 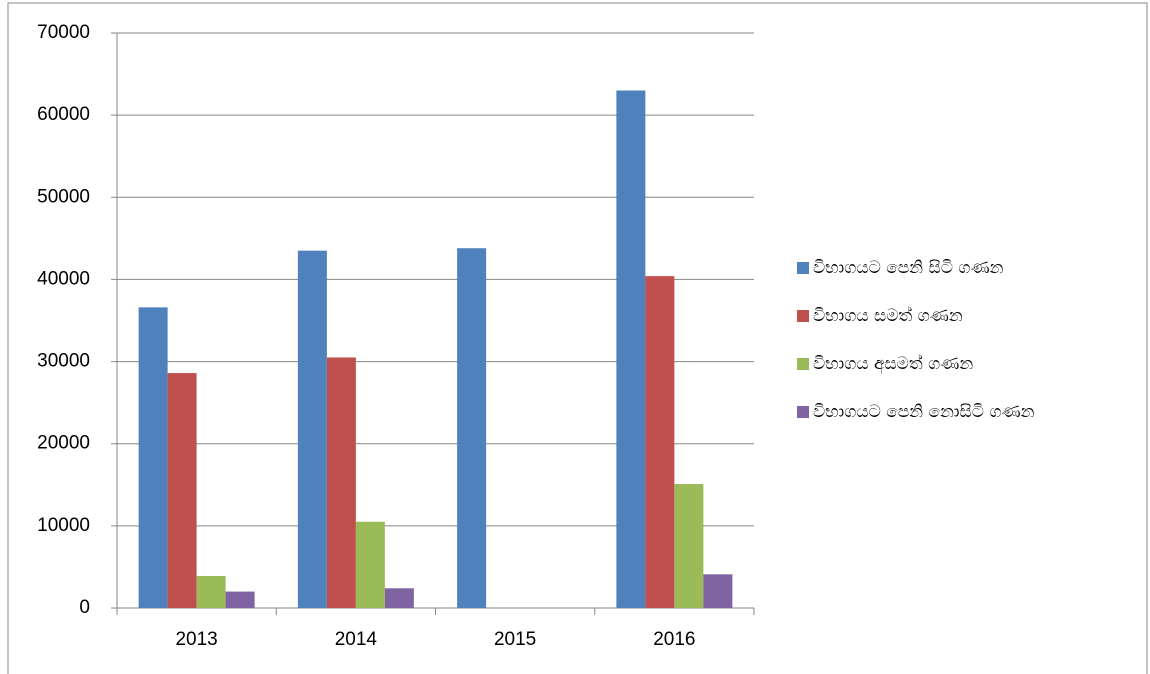 I want to click on legend-label: විභාගයට පෙනි සිටි ගණන, so click(x=908, y=268).